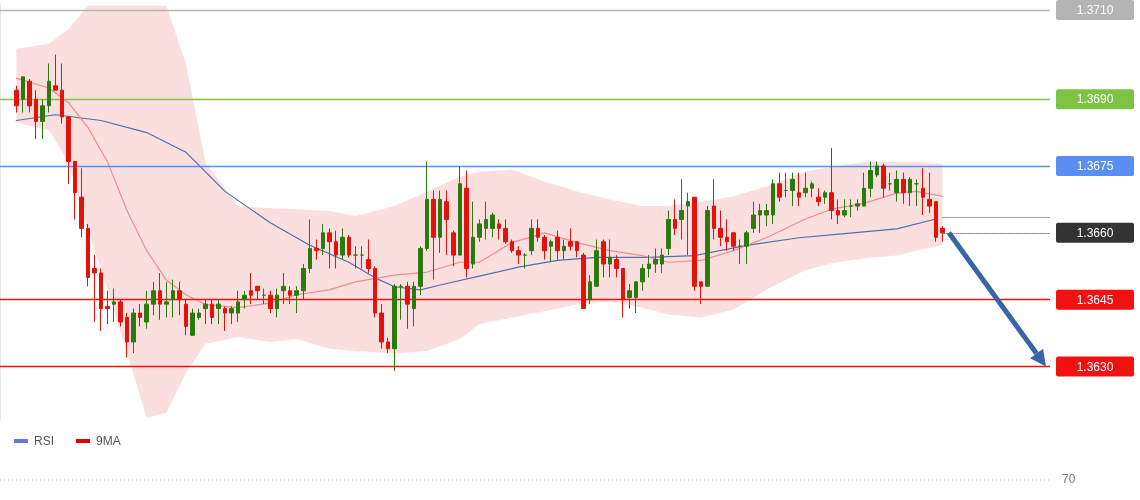 The width and height of the screenshot is (1140, 500). I want to click on y-tick-label: 1.3630, so click(1095, 366).